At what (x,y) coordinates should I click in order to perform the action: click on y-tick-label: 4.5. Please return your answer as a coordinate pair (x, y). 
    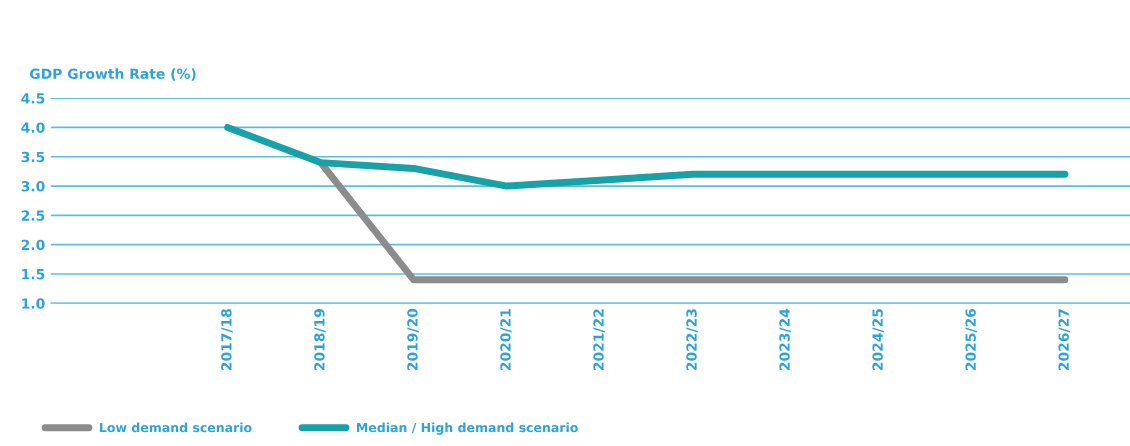
    Looking at the image, I should click on (33, 98).